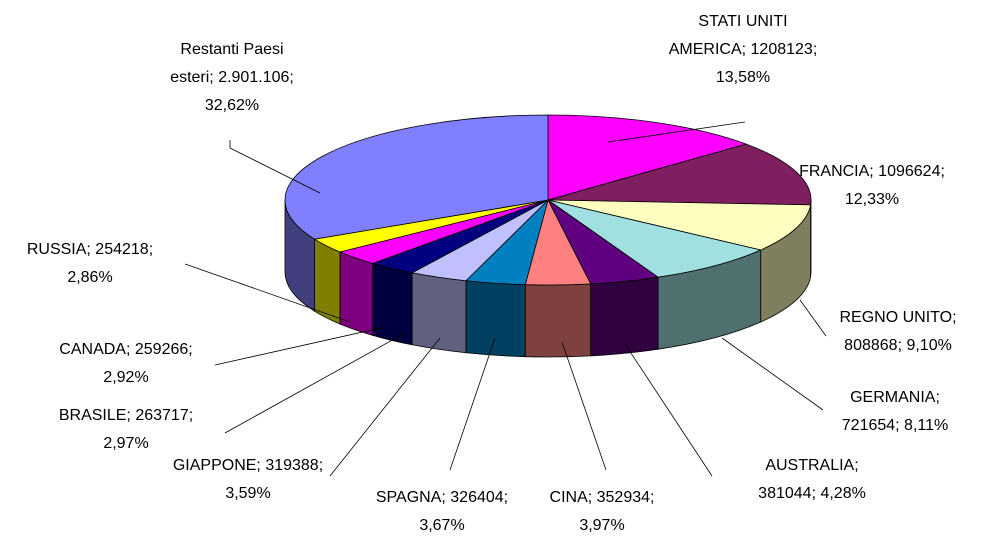 The image size is (997, 541). What do you see at coordinates (441, 525) in the screenshot?
I see `data-label: 3,67%` at bounding box center [441, 525].